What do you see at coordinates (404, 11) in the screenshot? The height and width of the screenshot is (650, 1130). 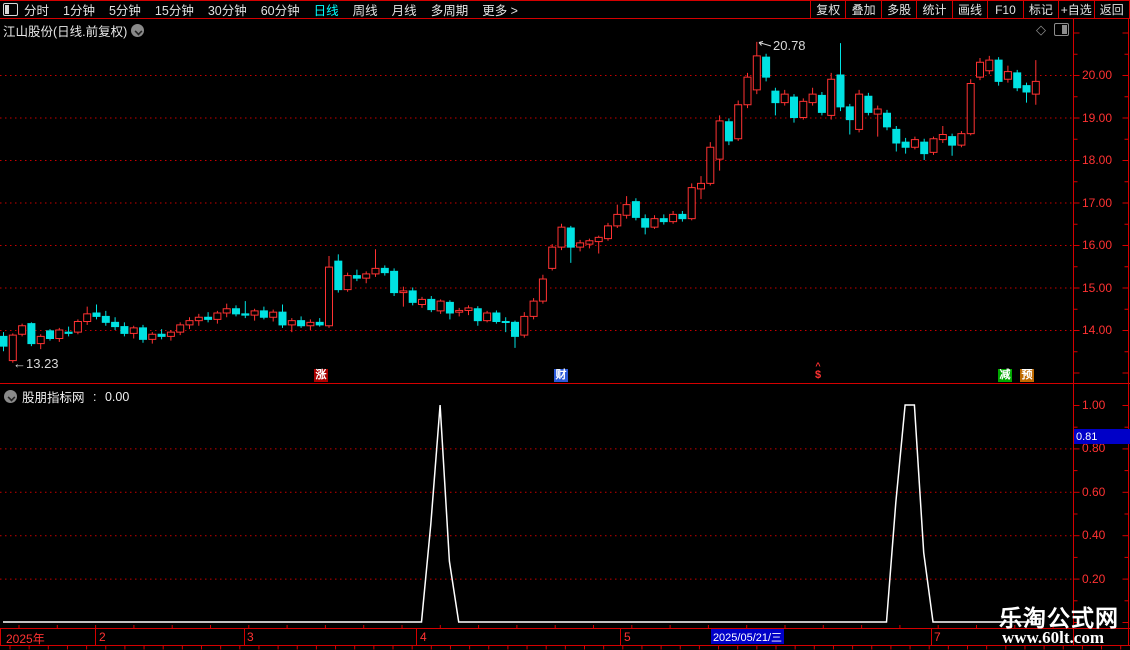 I see `menu-item-月线: 月线` at bounding box center [404, 11].